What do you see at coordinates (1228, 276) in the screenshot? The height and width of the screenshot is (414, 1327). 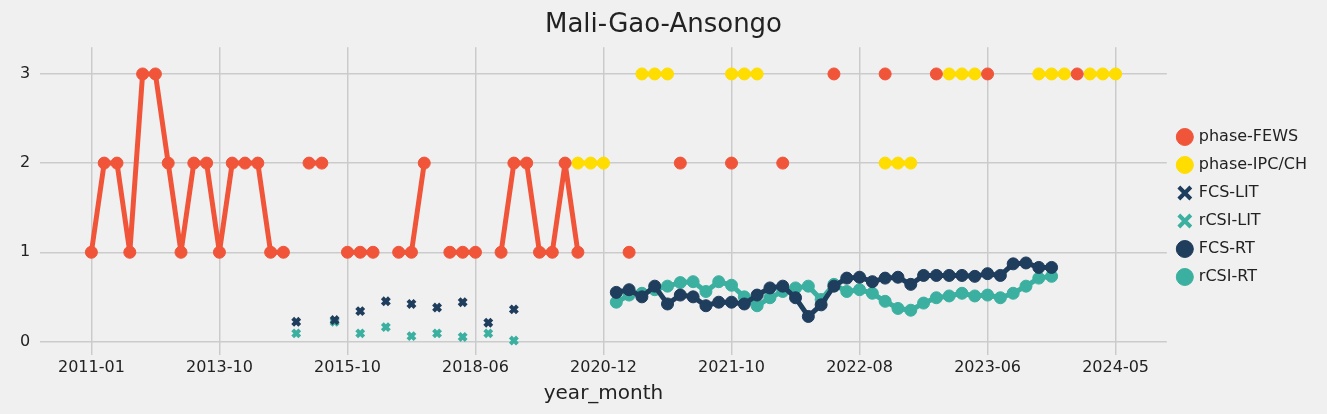 I see `legend-label: rCSI-RT` at bounding box center [1228, 276].